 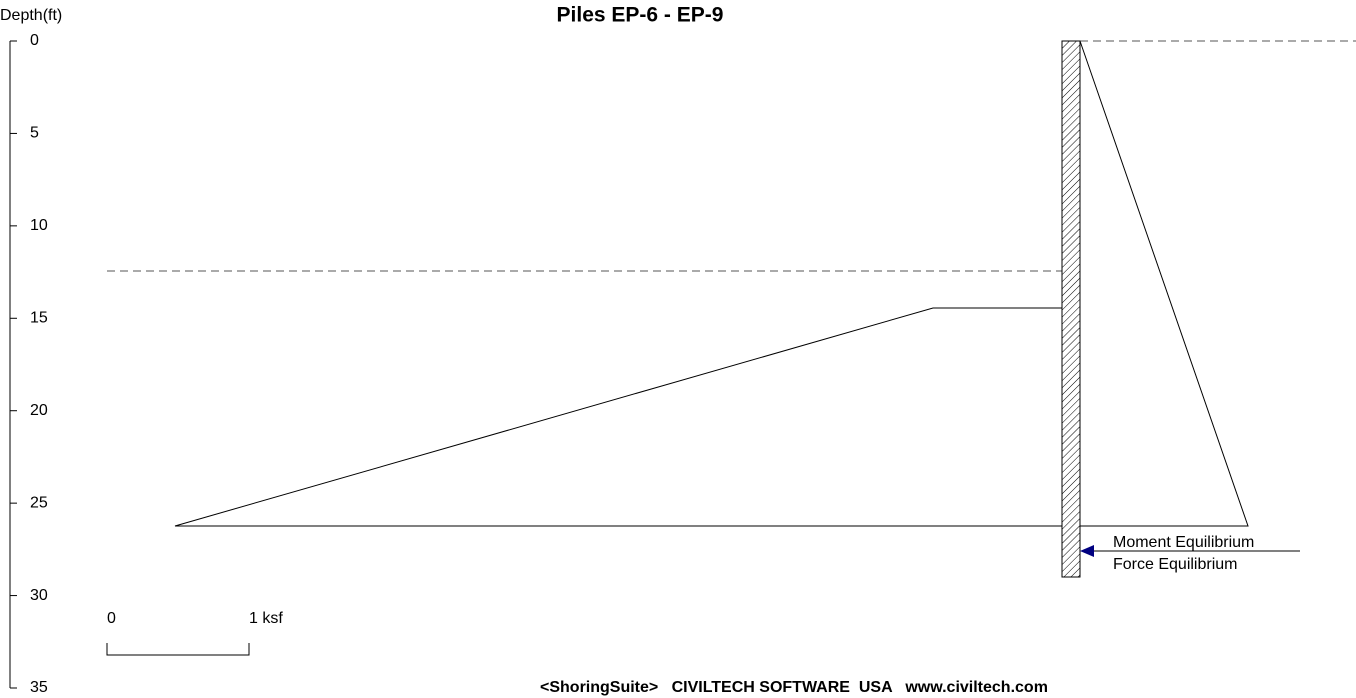 What do you see at coordinates (1164, 283) in the screenshot?
I see `active-pressure` at bounding box center [1164, 283].